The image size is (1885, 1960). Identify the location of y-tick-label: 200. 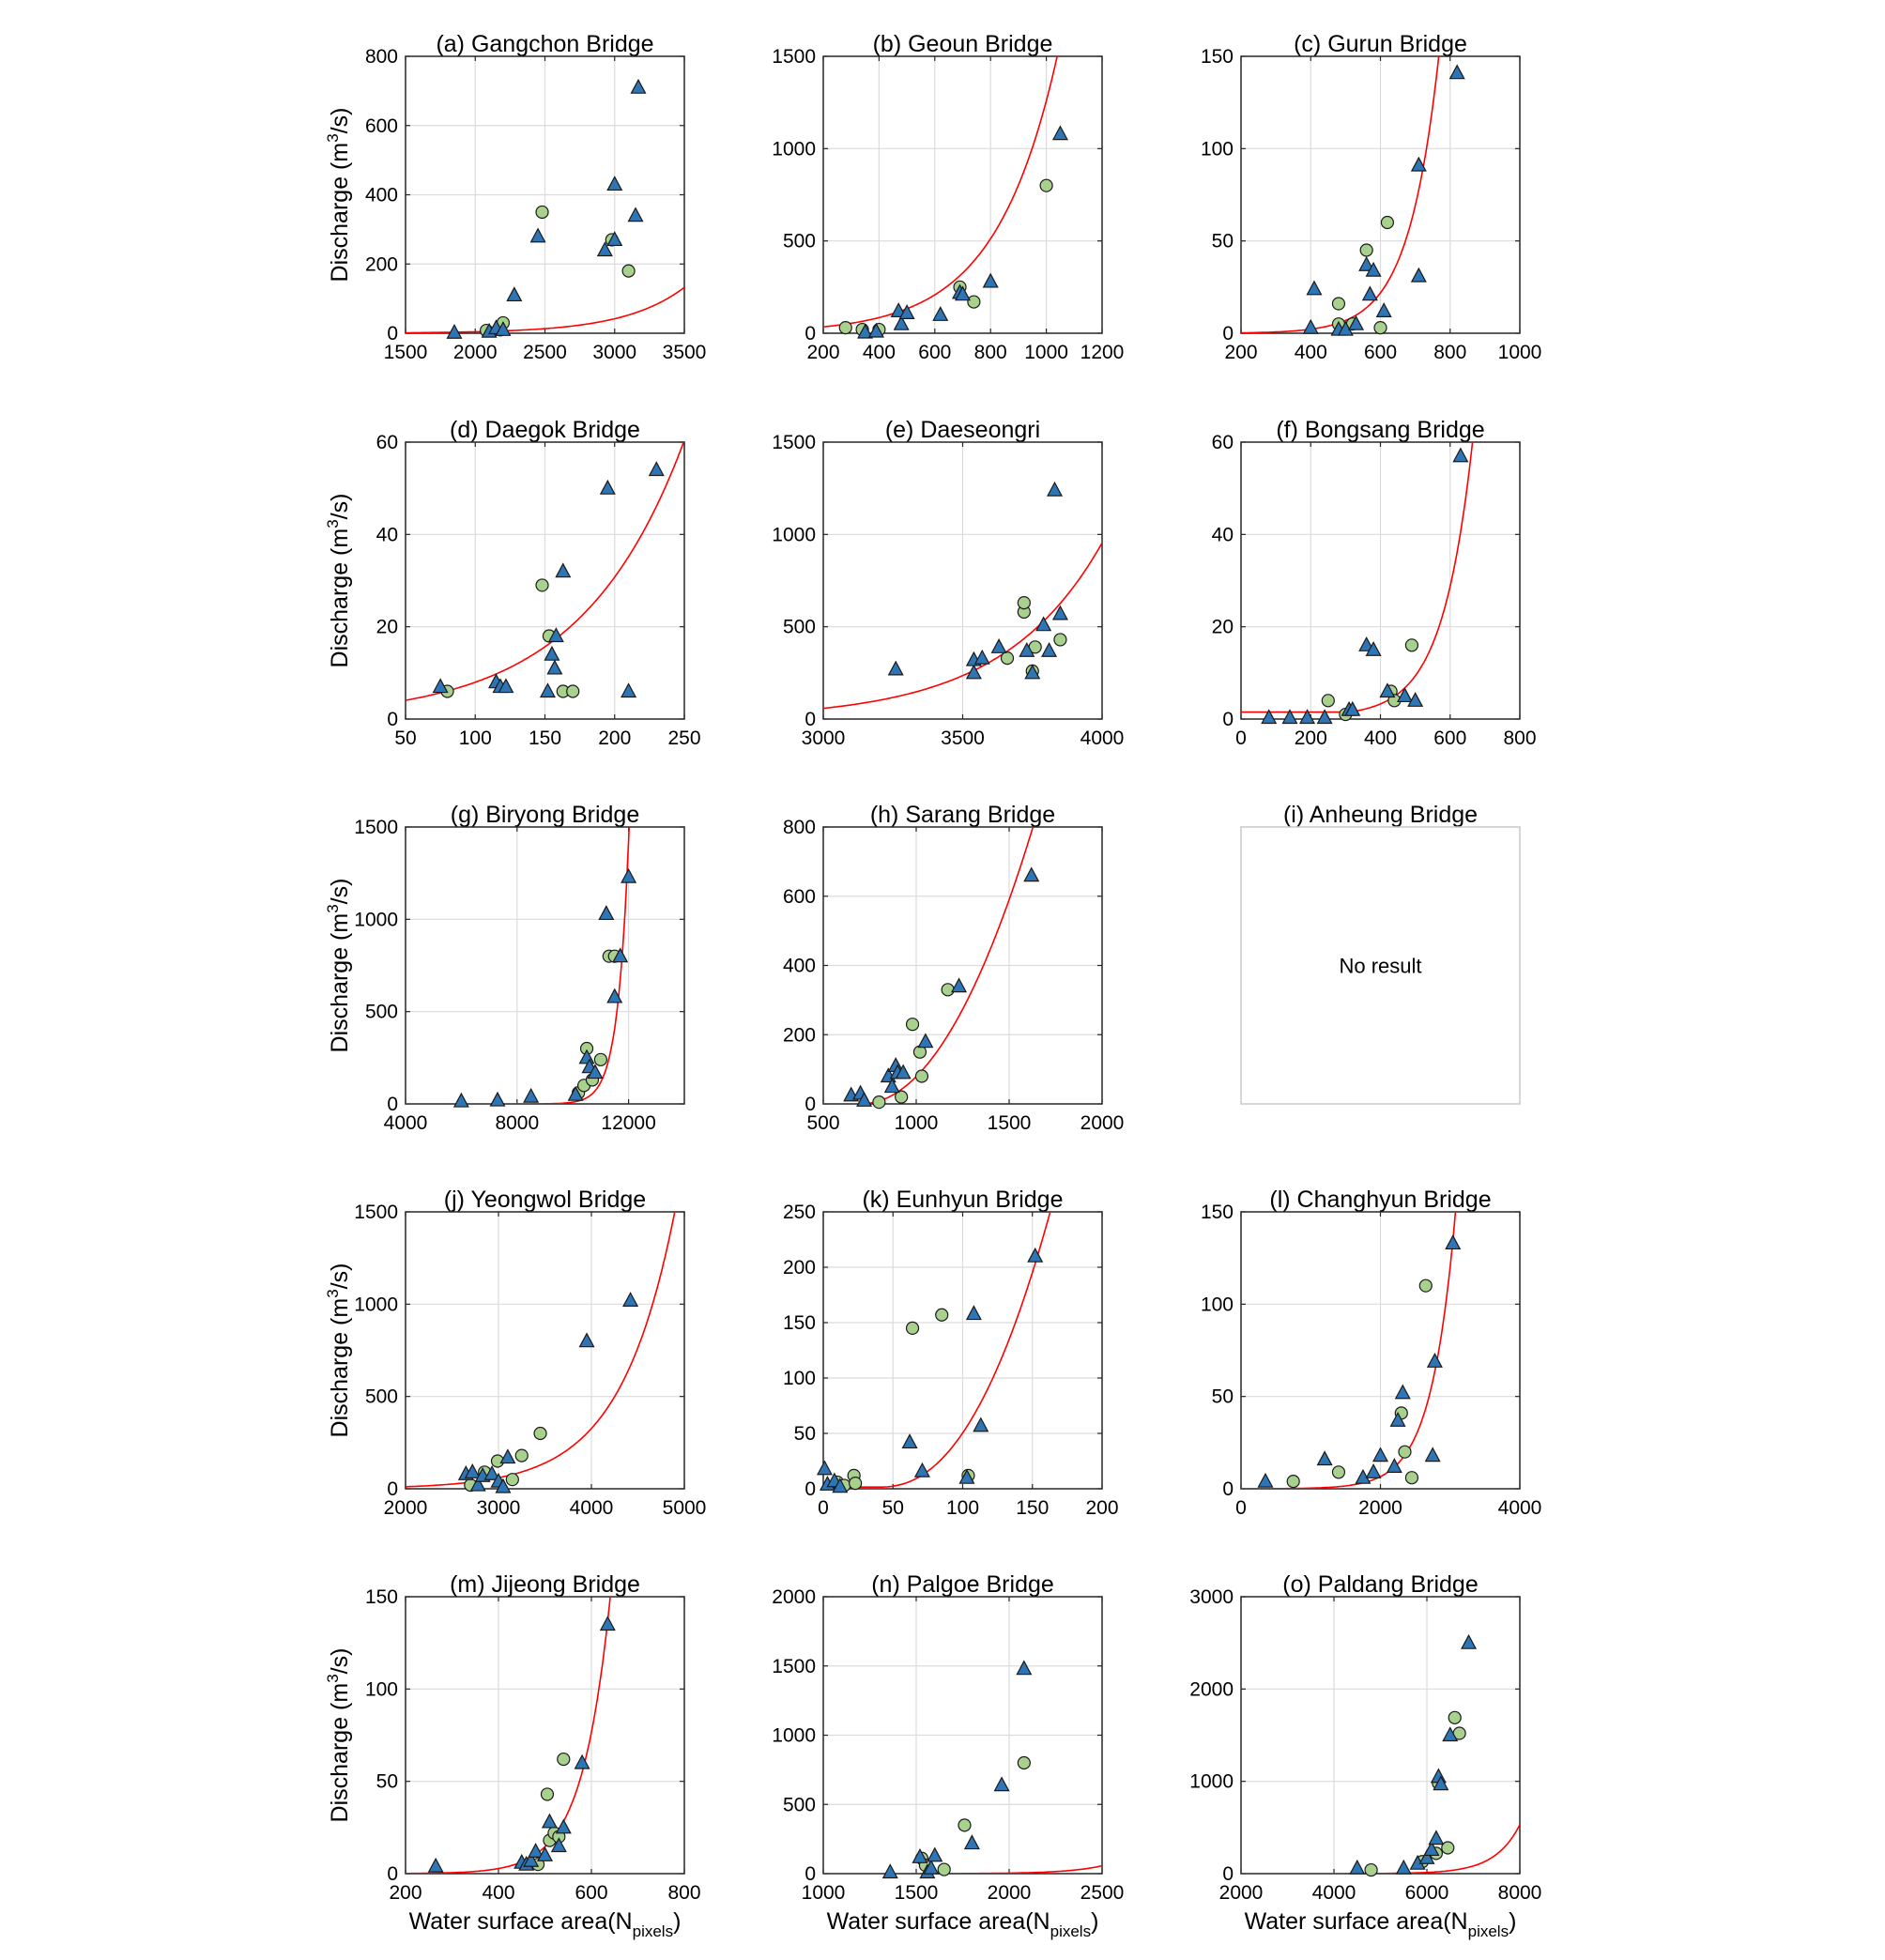
(381, 264).